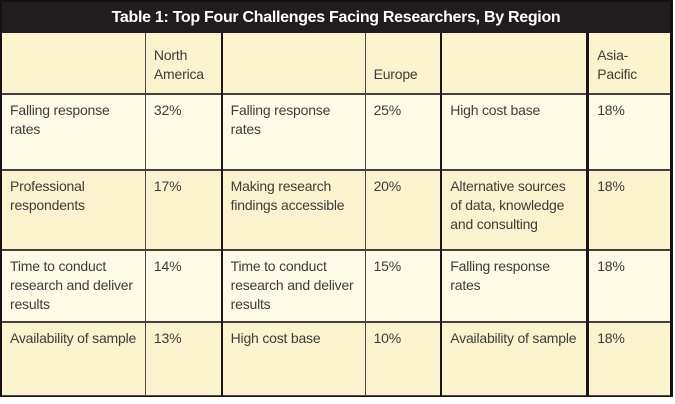 The image size is (675, 404). What do you see at coordinates (183, 210) in the screenshot?
I see `percent-cell: 17%` at bounding box center [183, 210].